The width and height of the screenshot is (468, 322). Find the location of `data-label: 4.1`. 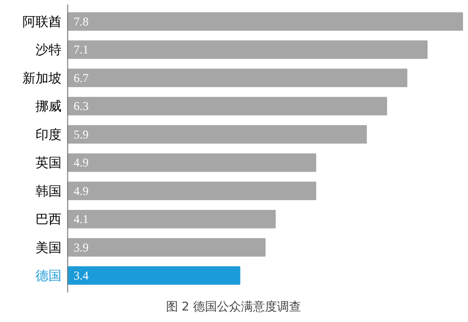

data-label: 4.1 is located at coordinates (81, 219).